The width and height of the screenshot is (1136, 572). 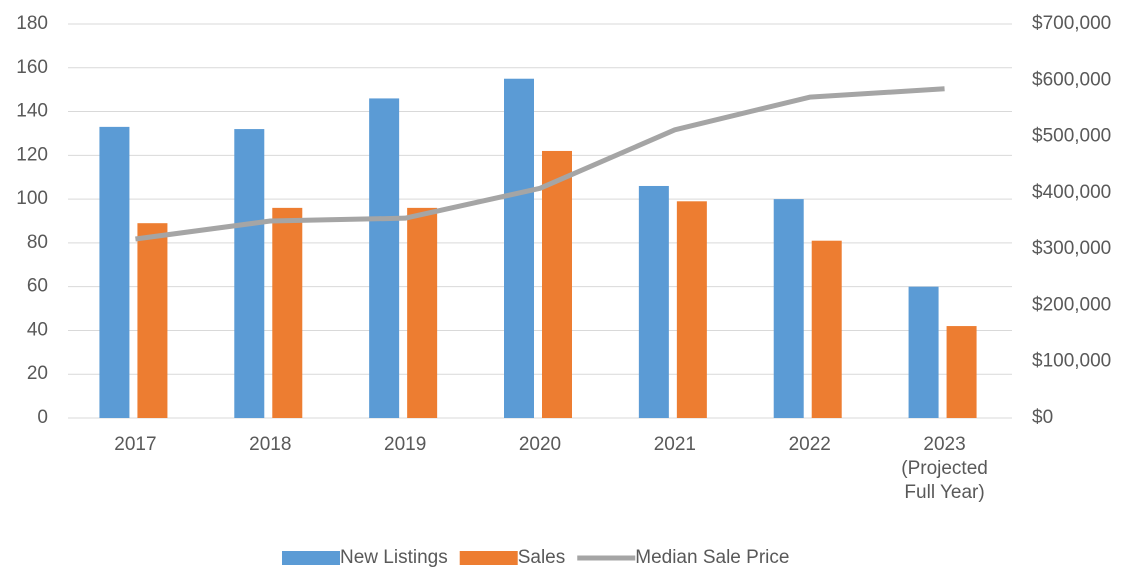 I want to click on y-tick-label: 60, so click(x=37, y=286).